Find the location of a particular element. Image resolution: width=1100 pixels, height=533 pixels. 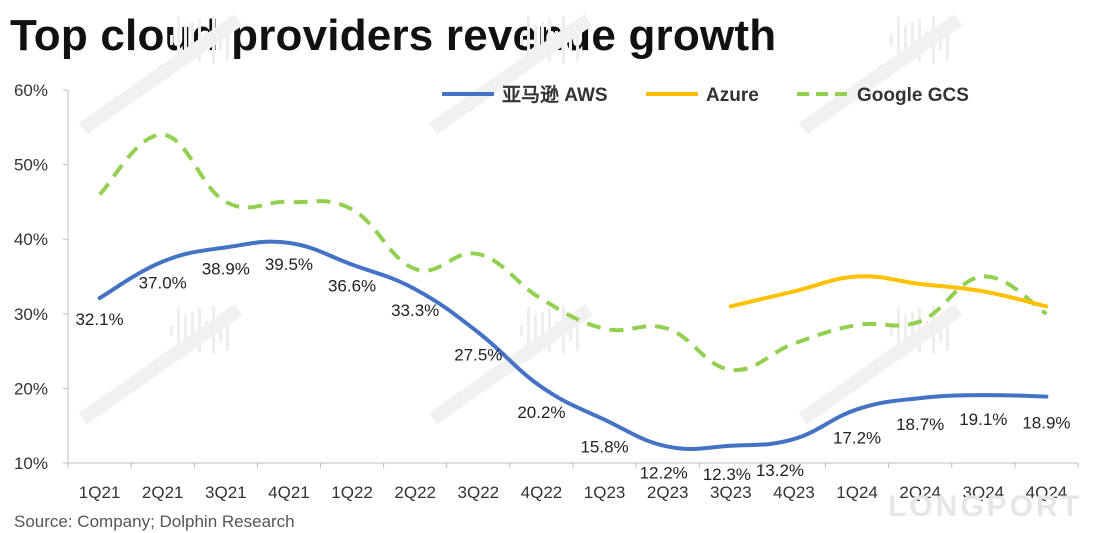

x-tick-label: 4Q21 is located at coordinates (289, 492).